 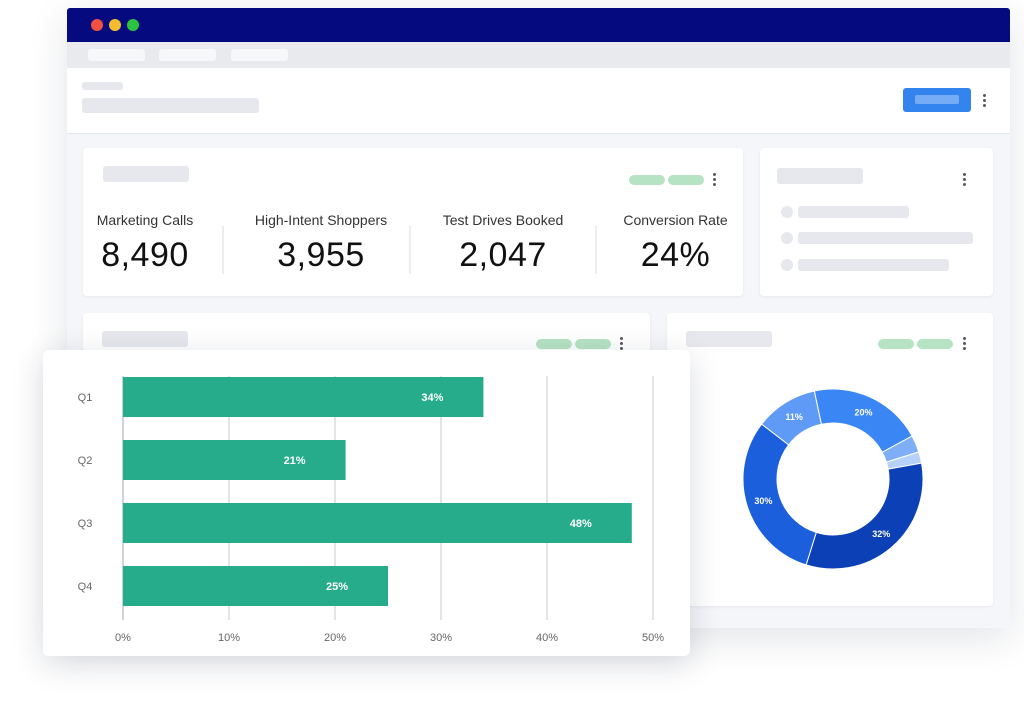 I want to click on summary-list-card, so click(x=876, y=222).